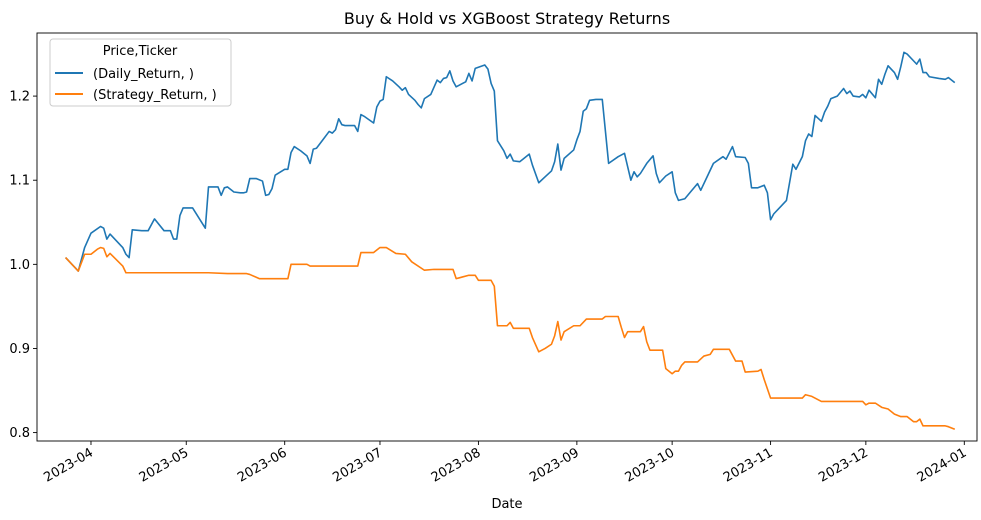  I want to click on x-tick-label: 2023-11, so click(748, 465).